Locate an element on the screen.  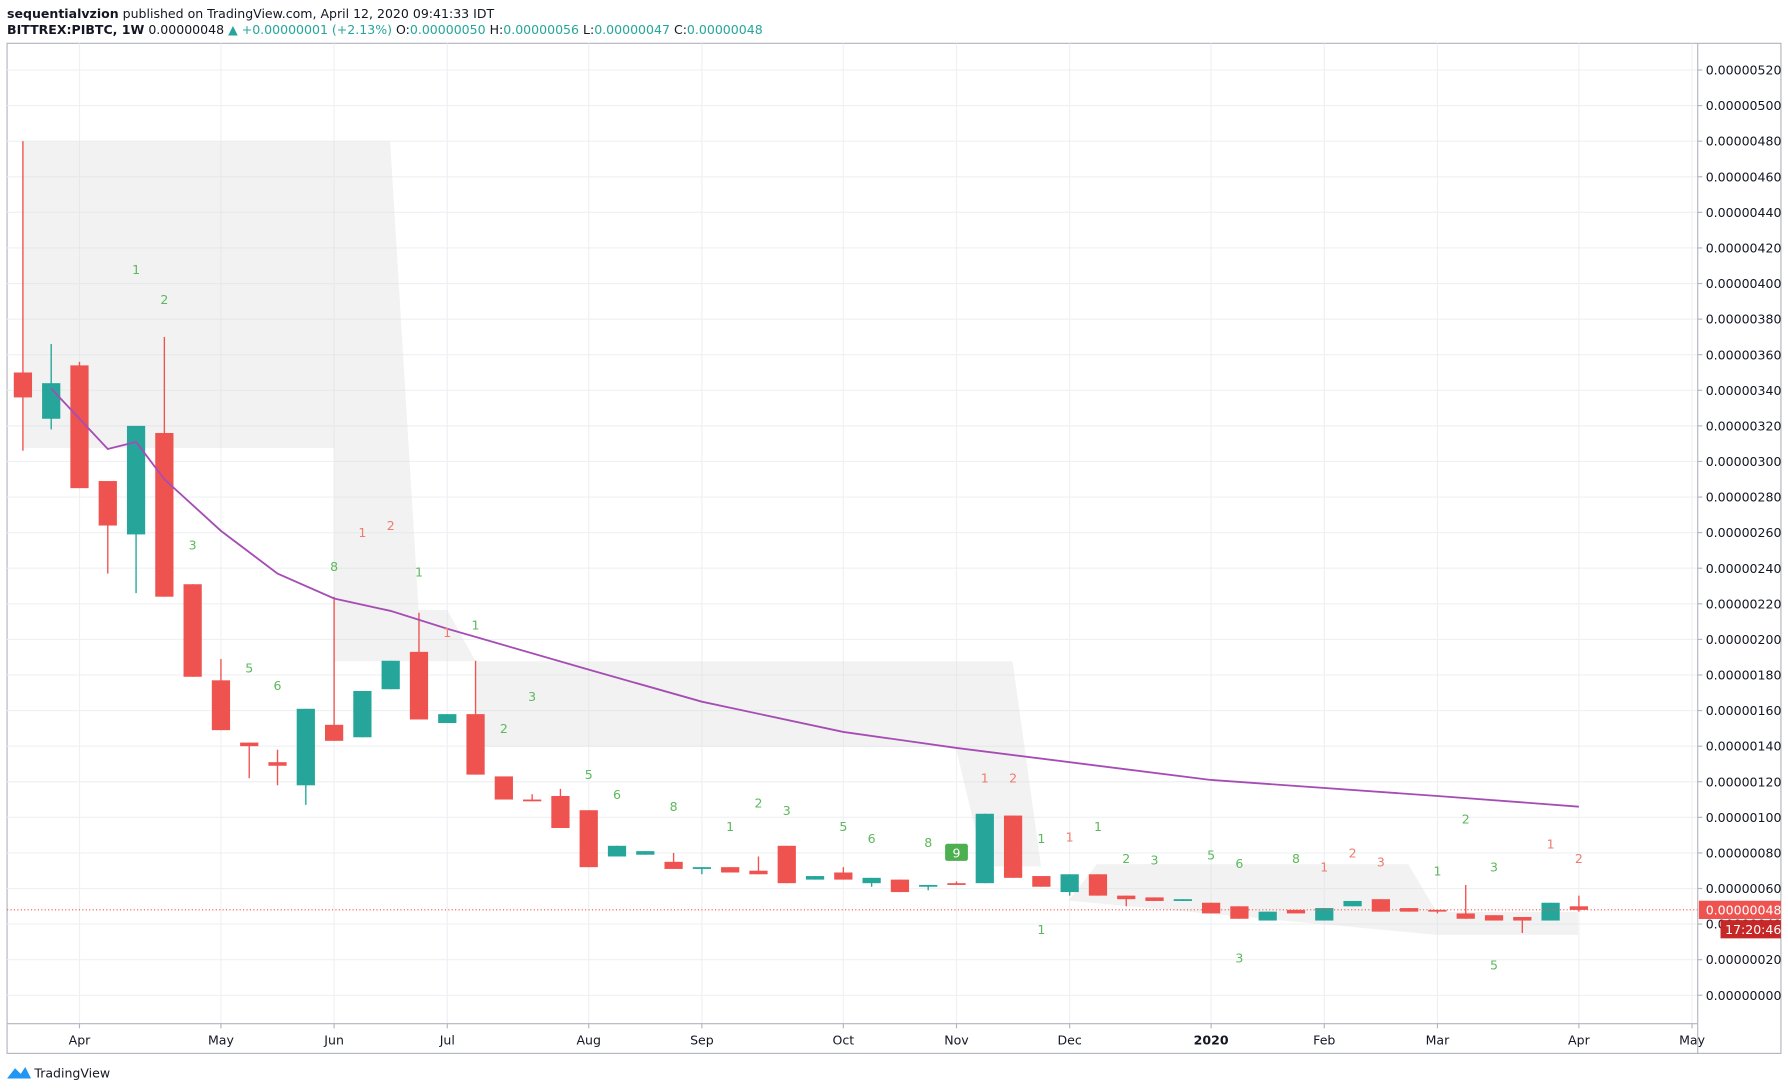
change: +0.00000001 (+2.13%) is located at coordinates (317, 29).